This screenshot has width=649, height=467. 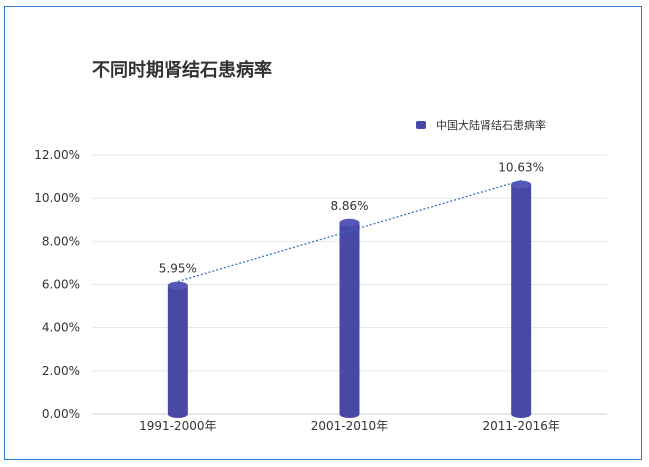 I want to click on x-tick-label: 1991-2000年, so click(x=177, y=426).